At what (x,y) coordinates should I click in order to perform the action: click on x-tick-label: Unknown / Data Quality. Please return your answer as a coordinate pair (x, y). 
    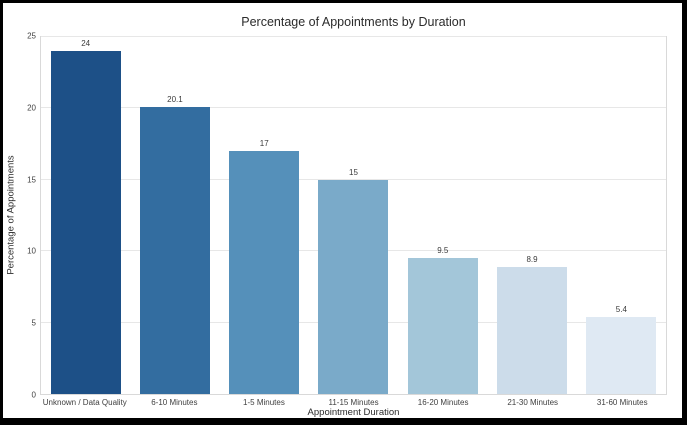
    Looking at the image, I should click on (84, 402).